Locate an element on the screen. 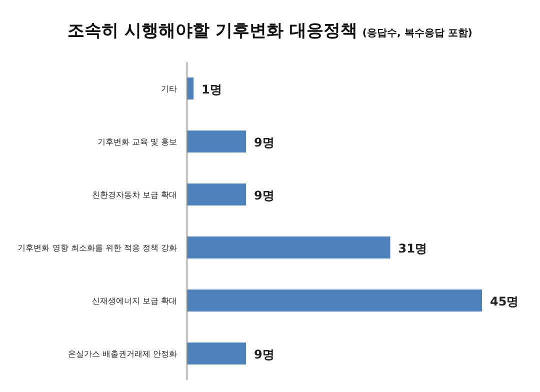 This screenshot has height=392, width=540. data-label: 1명 is located at coordinates (212, 89).